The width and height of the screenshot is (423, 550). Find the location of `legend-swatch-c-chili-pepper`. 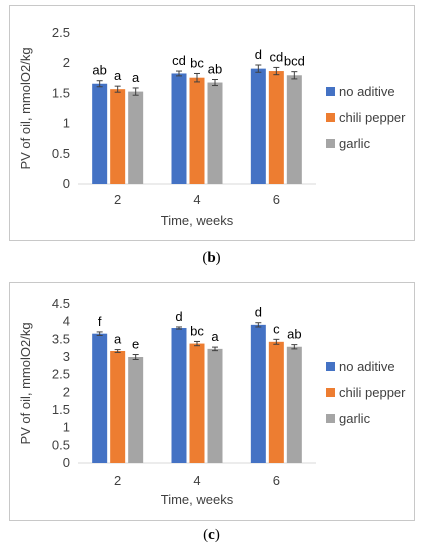

legend-swatch-c-chili-pepper is located at coordinates (330, 392).